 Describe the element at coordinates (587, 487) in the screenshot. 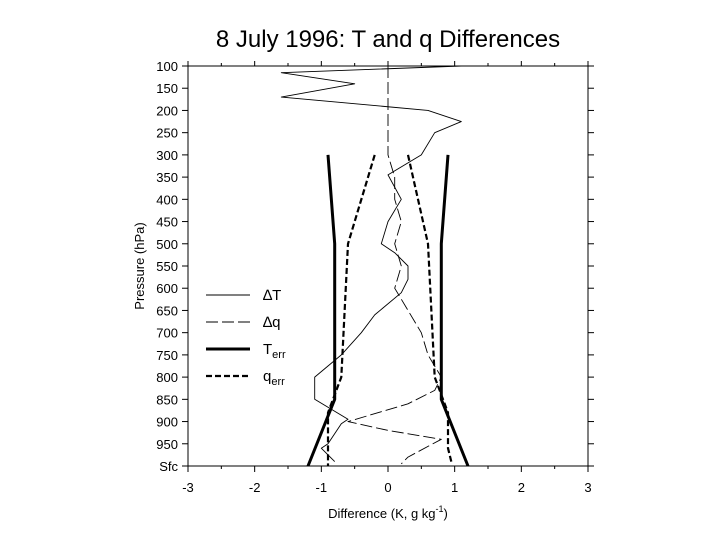

I see `x-tick-label: 3` at that location.